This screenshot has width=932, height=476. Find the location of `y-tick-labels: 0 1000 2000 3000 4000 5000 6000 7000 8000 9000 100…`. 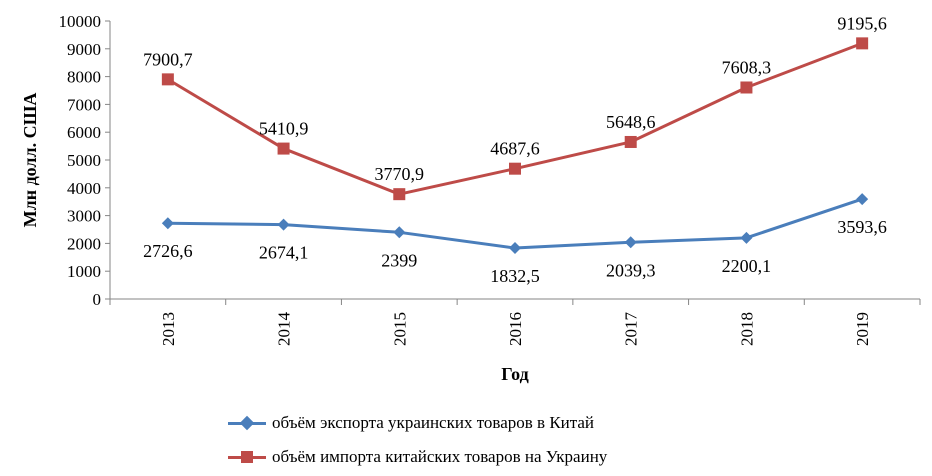

y-tick-labels: 0 1000 2000 3000 4000 5000 6000 7000 8000 9000 100… is located at coordinates (80, 160).